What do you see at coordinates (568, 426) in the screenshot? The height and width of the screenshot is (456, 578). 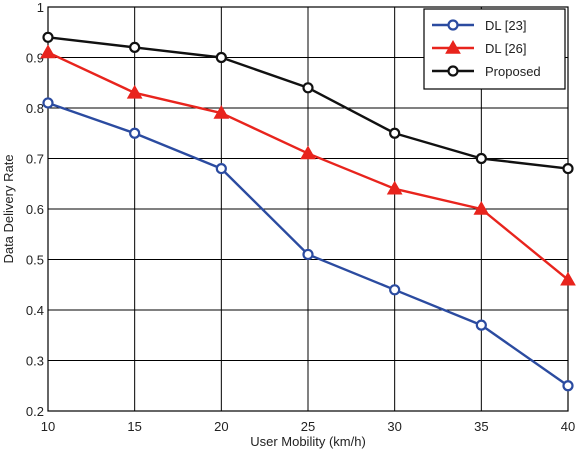 I see `x-tick-label: 40` at bounding box center [568, 426].